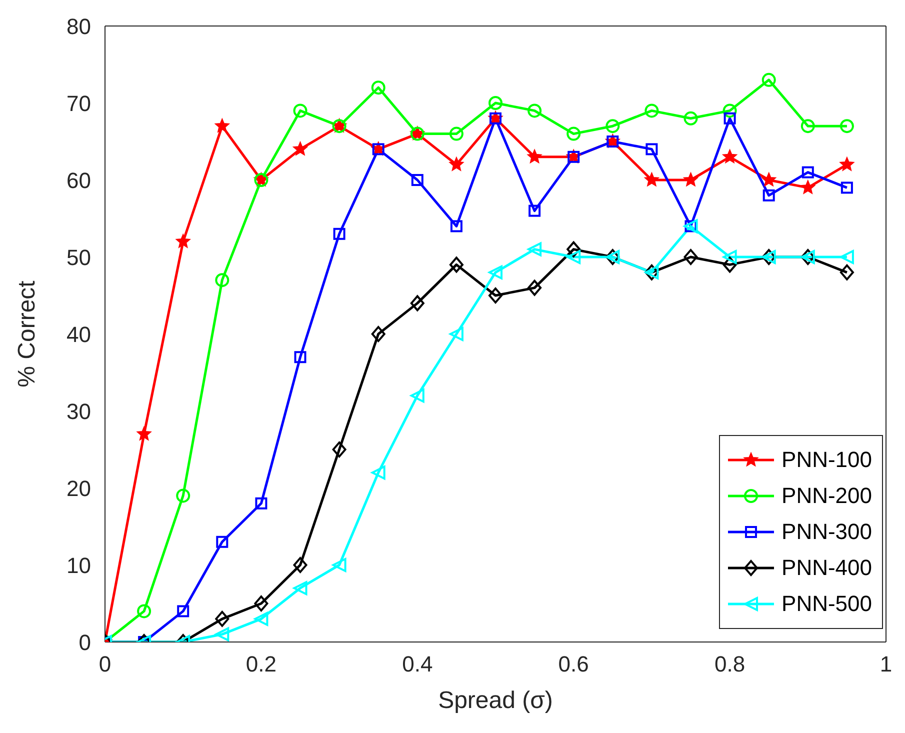 Image resolution: width=905 pixels, height=733 pixels. Describe the element at coordinates (78, 411) in the screenshot. I see `y-tick-label: 30` at that location.